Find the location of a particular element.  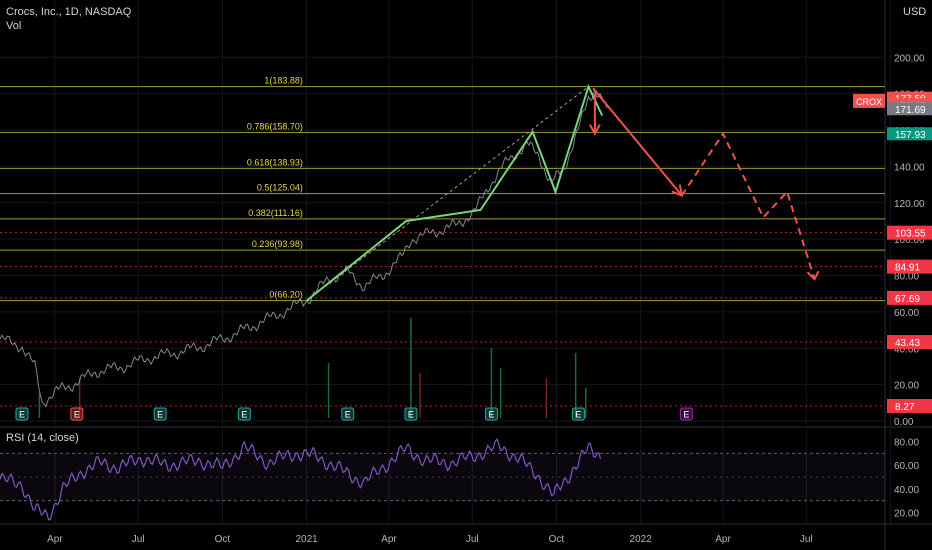

level-price-tag: 103.55 is located at coordinates (909, 232).